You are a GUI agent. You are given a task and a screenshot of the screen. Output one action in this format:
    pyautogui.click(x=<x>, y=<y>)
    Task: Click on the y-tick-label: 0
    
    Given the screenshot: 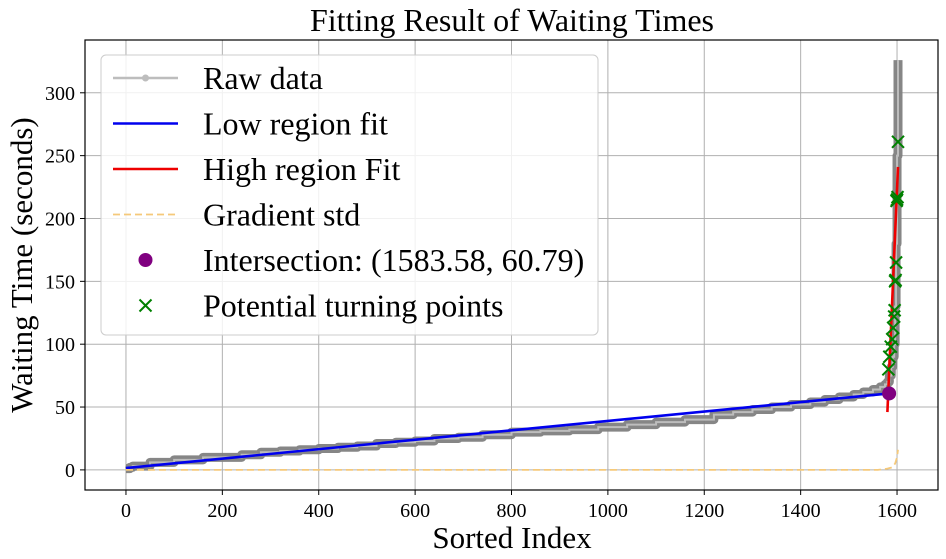 What is the action you would take?
    pyautogui.click(x=70, y=471)
    